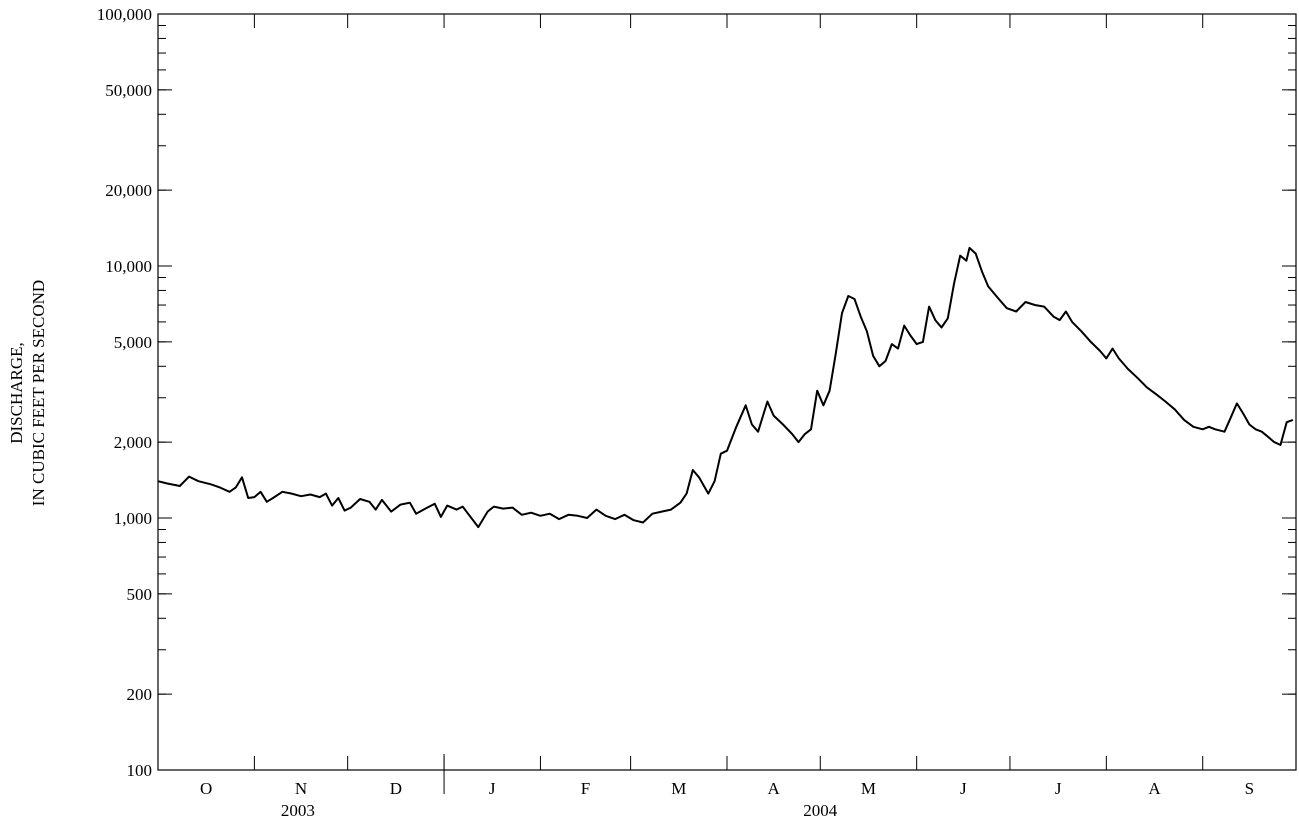 Image resolution: width=1299 pixels, height=825 pixels. What do you see at coordinates (820, 810) in the screenshot?
I see `x-year-label: 2004` at bounding box center [820, 810].